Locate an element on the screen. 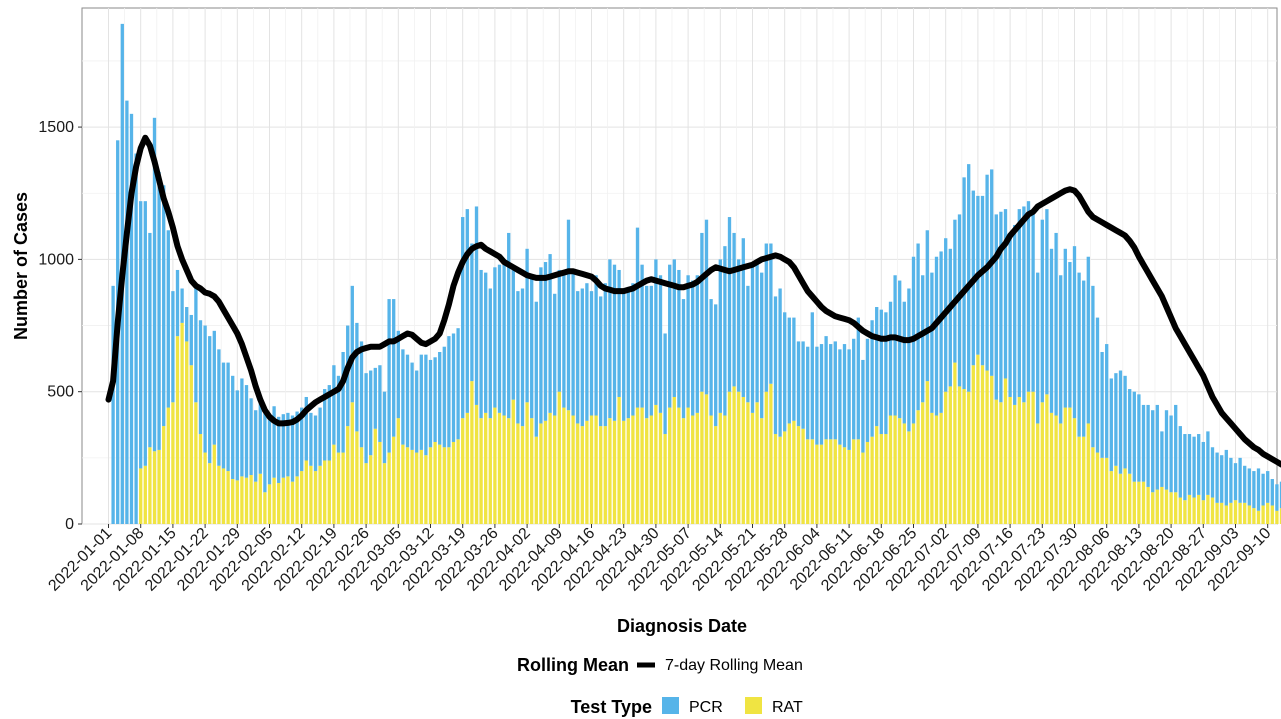 The width and height of the screenshot is (1281, 719). legend-test-title: Test Type is located at coordinates (611, 707).